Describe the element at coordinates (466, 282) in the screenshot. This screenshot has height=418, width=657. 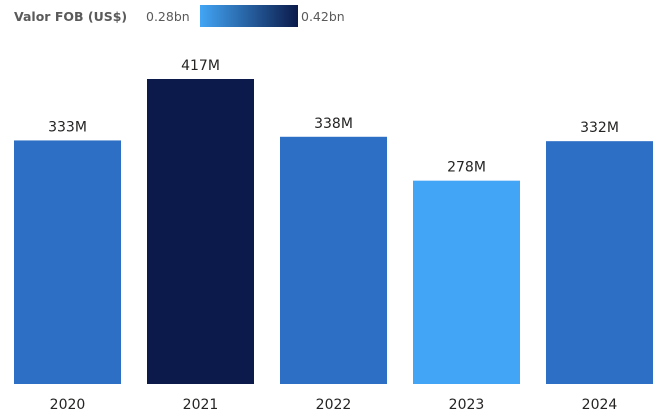
I see `bar-2023` at that location.